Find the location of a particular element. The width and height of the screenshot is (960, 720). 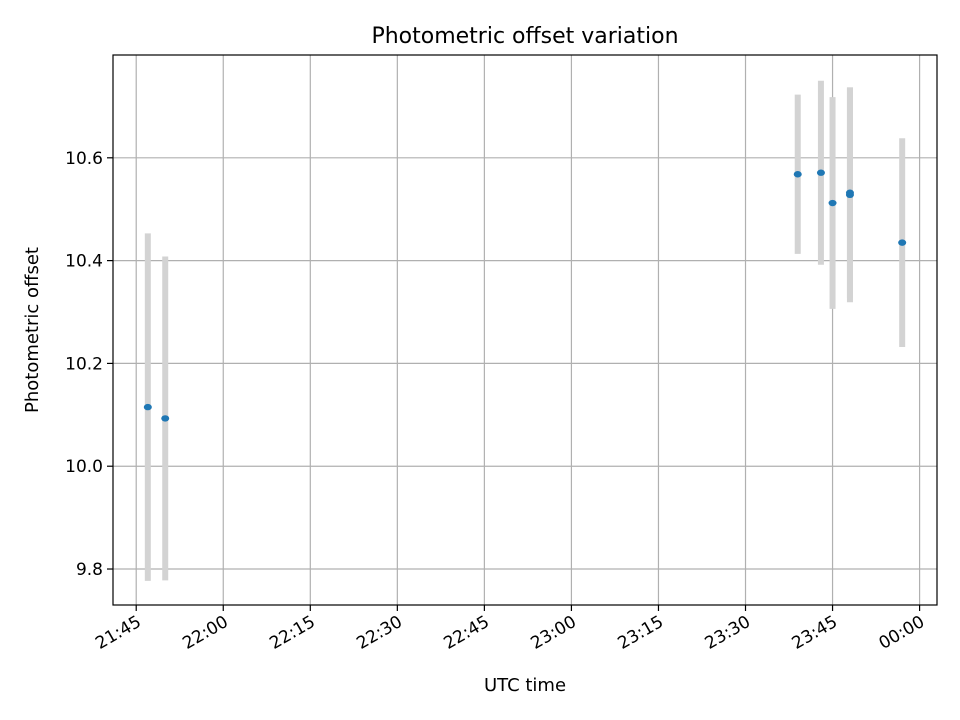

chart-title: Photometric offset variation is located at coordinates (524, 36).